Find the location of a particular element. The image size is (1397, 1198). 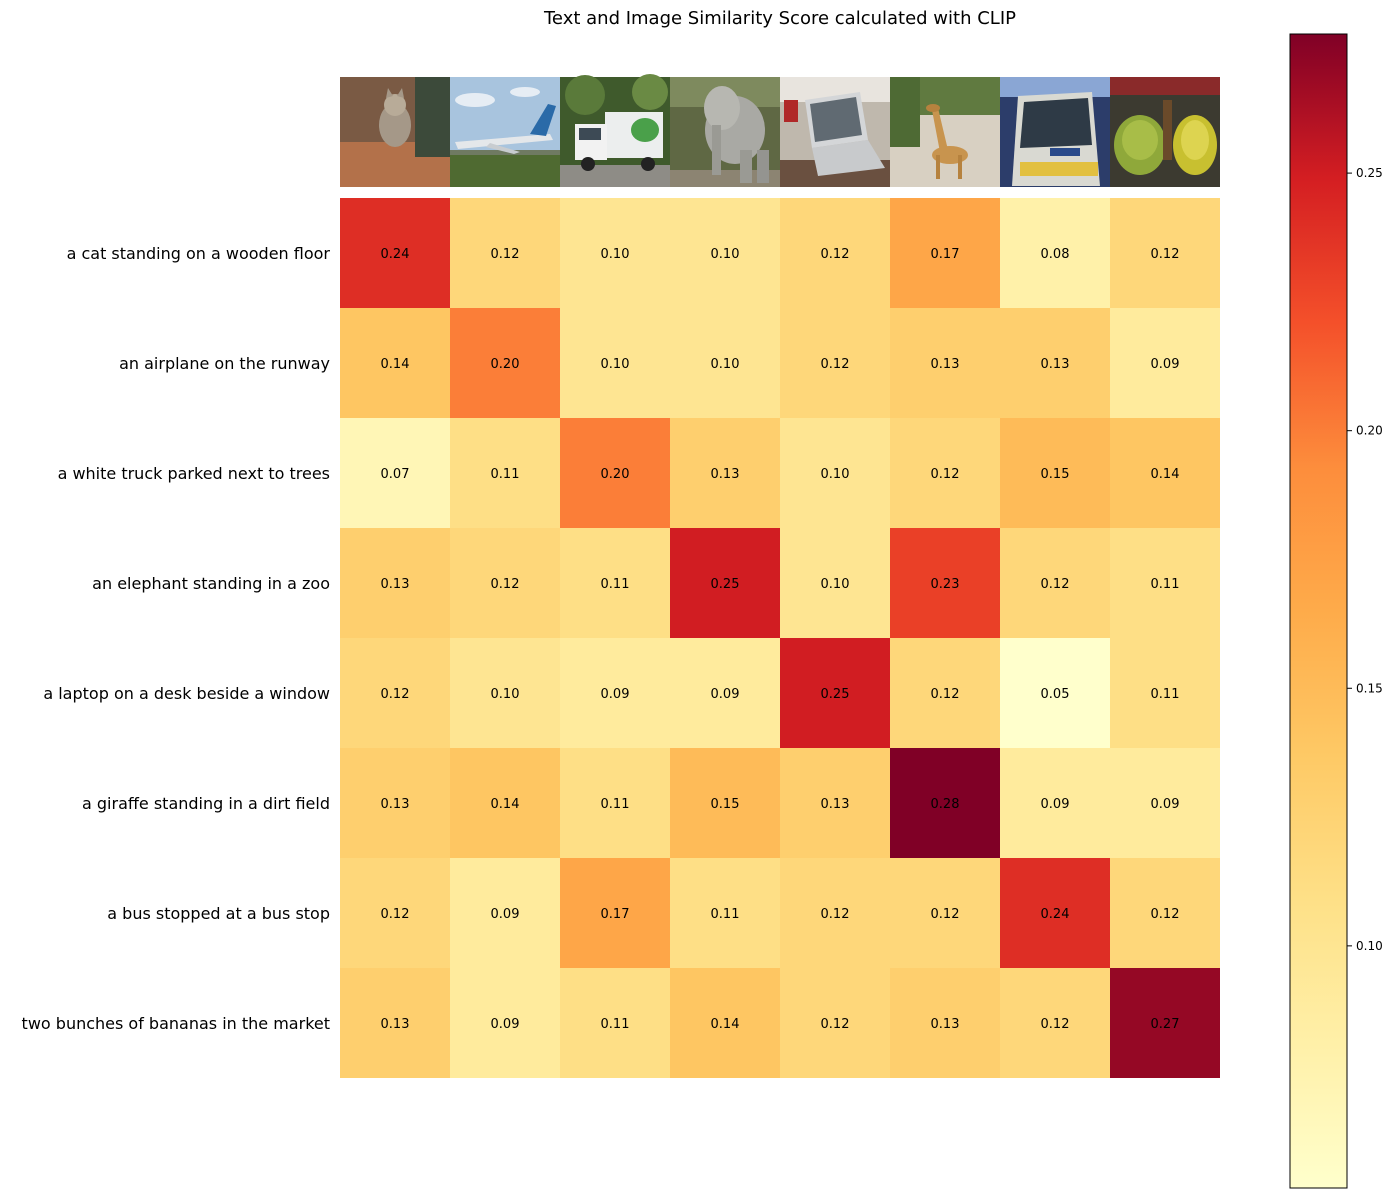

cell-value-label: 0.08 is located at coordinates (1055, 254).